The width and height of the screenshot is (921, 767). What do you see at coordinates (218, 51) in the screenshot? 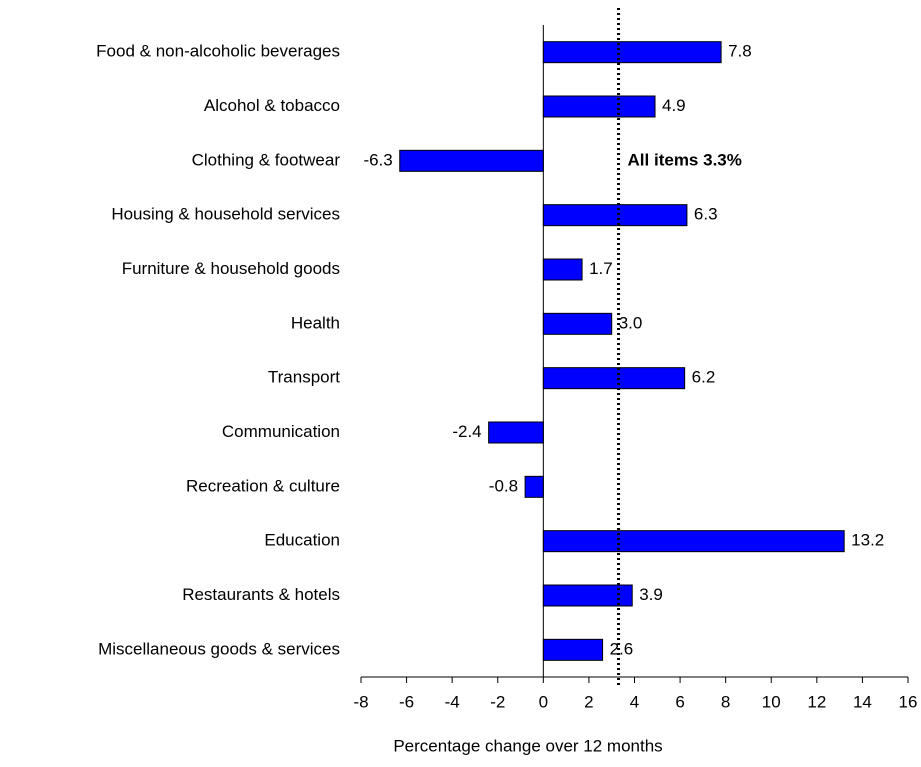
I see `category-label: Food & non-alcoholic beverages` at bounding box center [218, 51].